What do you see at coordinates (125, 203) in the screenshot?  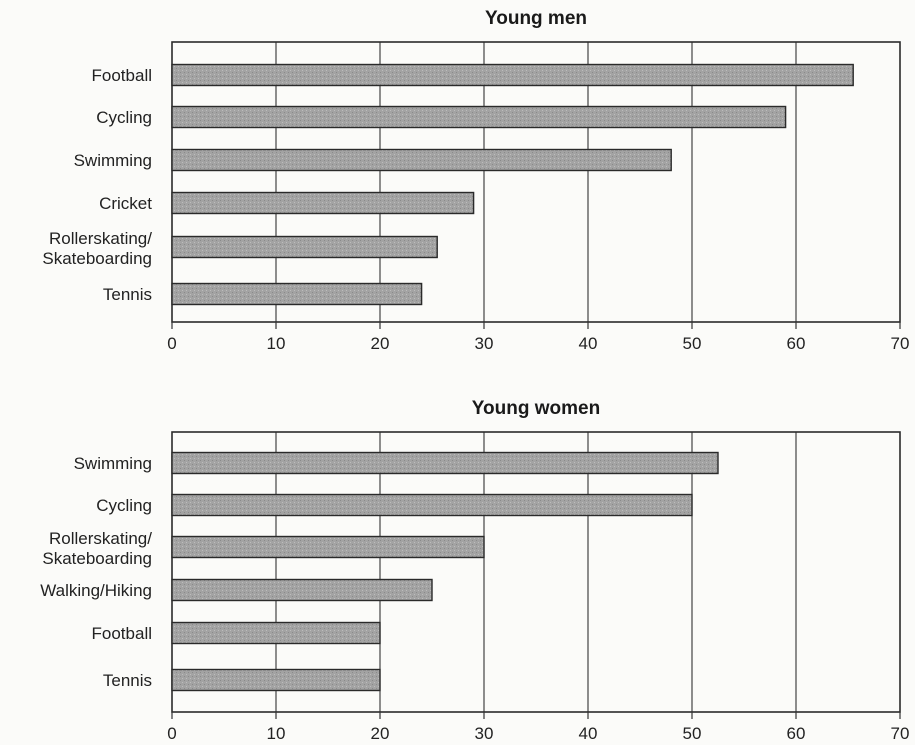 I see `category-label: Cricket` at bounding box center [125, 203].